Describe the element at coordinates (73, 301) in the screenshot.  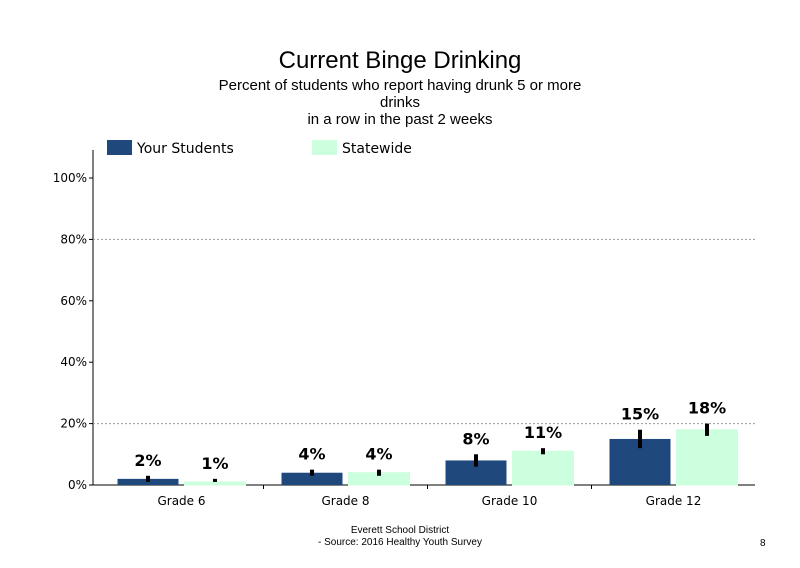
I see `y-tick-label: 60%` at that location.